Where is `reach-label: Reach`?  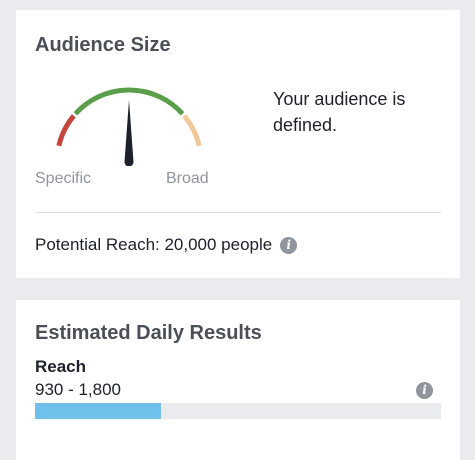 reach-label: Reach is located at coordinates (61, 366).